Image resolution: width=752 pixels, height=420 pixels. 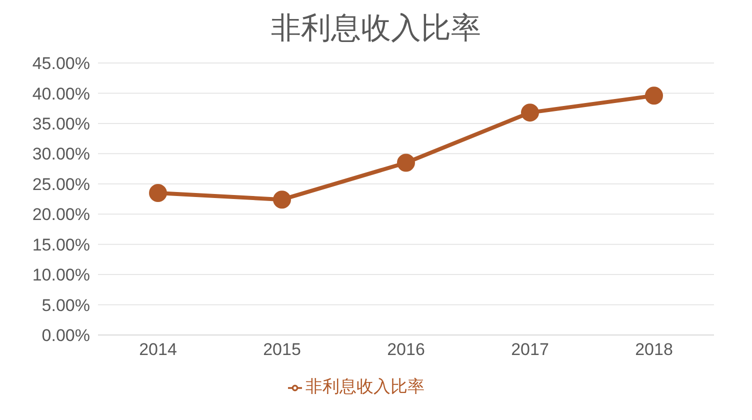 I want to click on x-tick-label: 2017, so click(x=530, y=350).